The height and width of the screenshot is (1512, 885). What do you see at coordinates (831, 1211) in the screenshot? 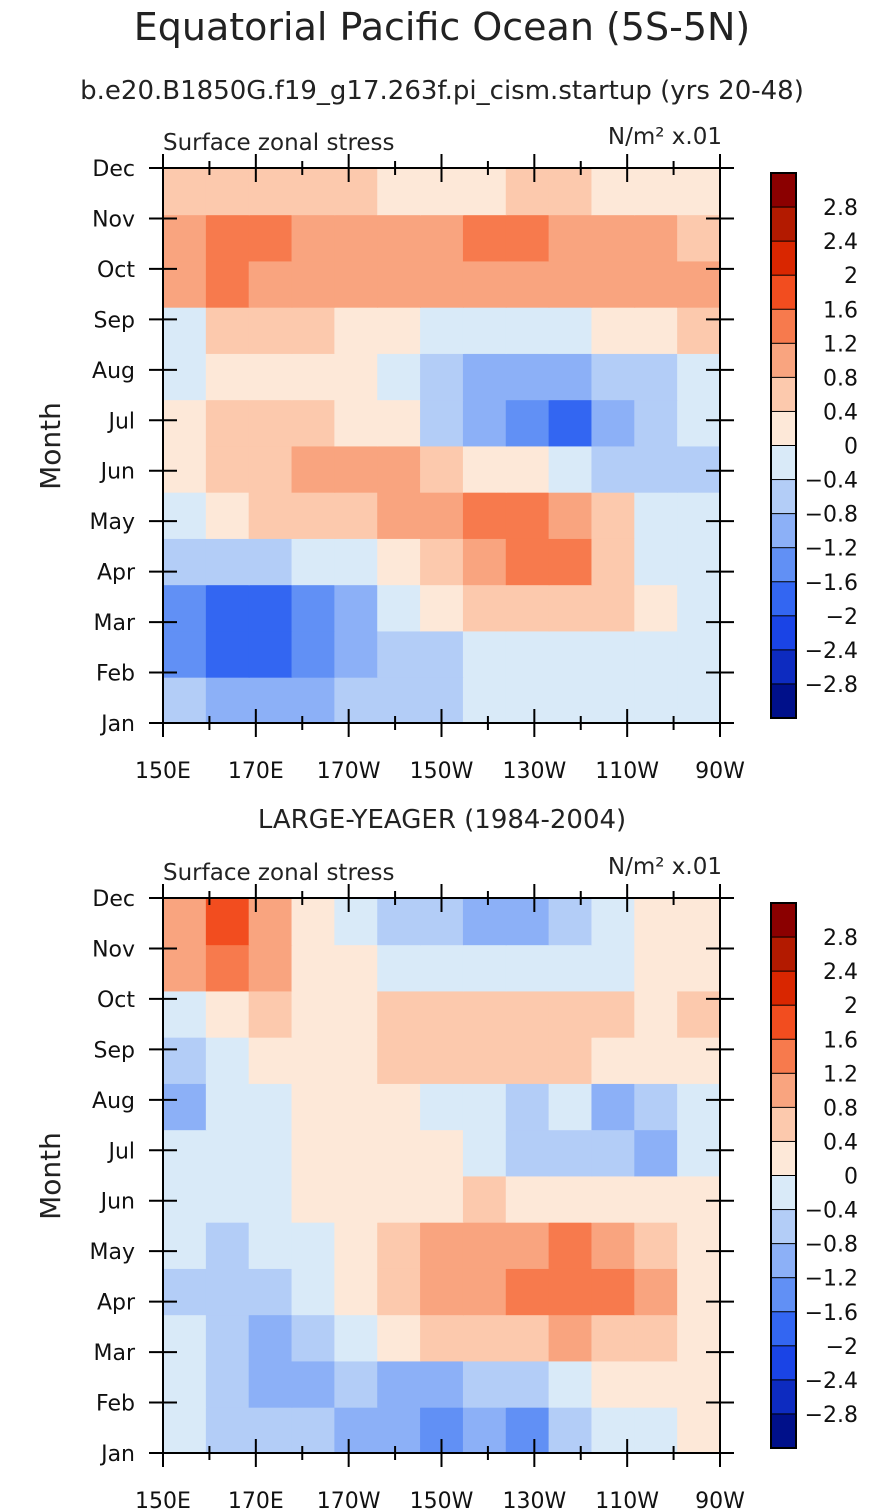
I see `colorbar-label: −0.4` at bounding box center [831, 1211].